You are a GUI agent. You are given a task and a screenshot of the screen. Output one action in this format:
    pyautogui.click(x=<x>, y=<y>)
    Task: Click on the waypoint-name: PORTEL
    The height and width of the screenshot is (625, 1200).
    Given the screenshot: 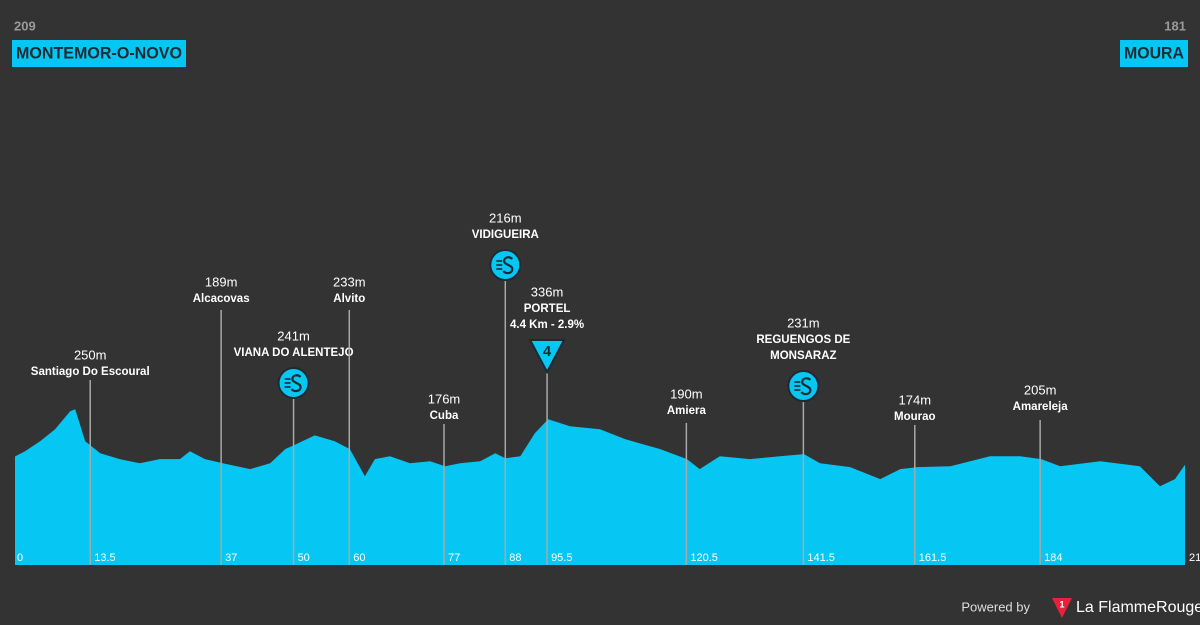 What is the action you would take?
    pyautogui.click(x=547, y=309)
    